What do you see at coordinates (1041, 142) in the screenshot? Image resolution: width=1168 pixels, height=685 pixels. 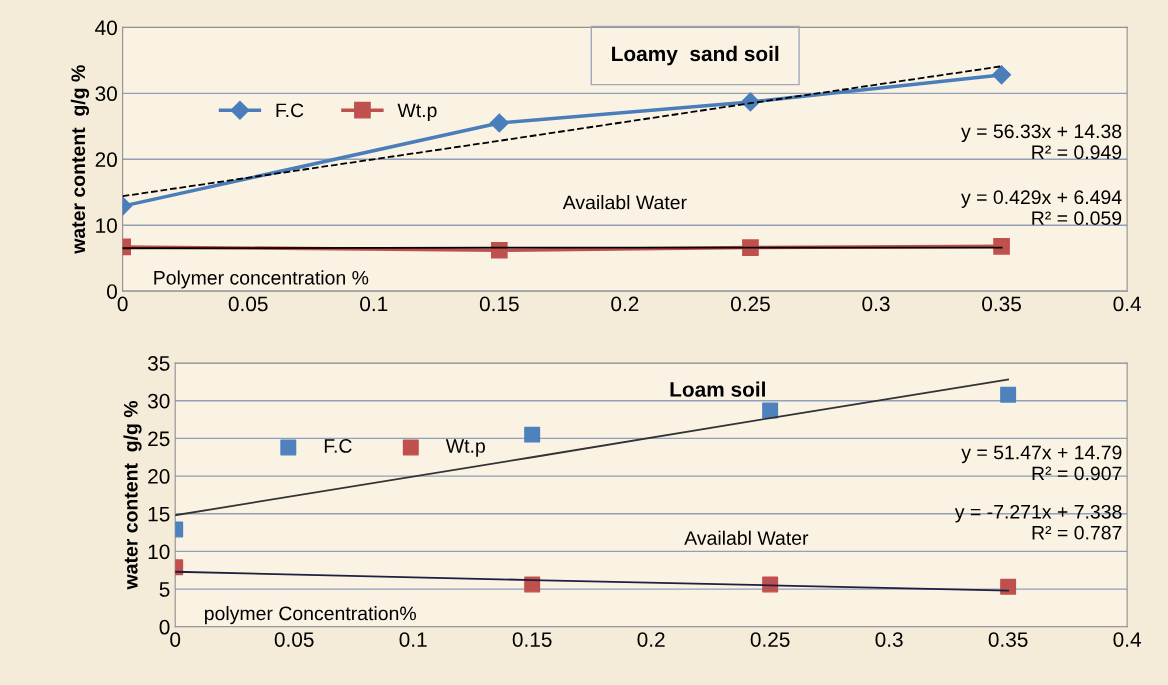 I see `annotation: y = 56.33x + 14.38 R² = 0.949` at bounding box center [1041, 142].